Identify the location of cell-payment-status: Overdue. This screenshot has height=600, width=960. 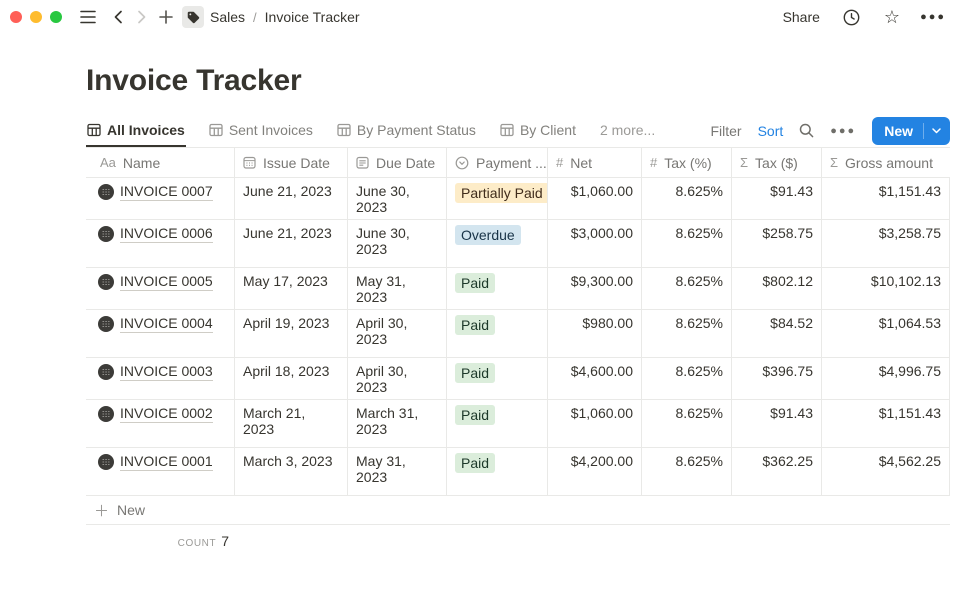
(497, 243).